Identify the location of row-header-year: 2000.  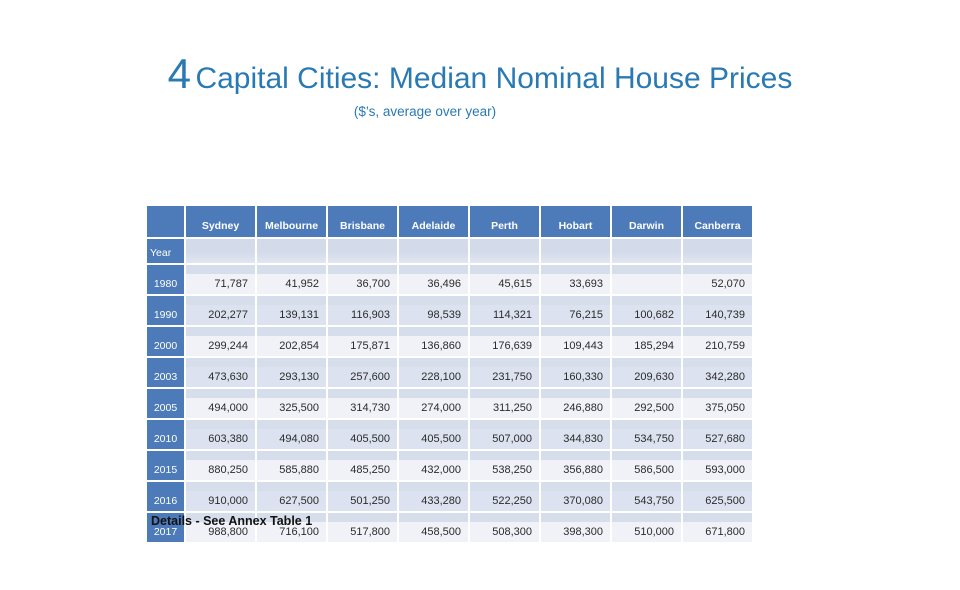
(165, 341).